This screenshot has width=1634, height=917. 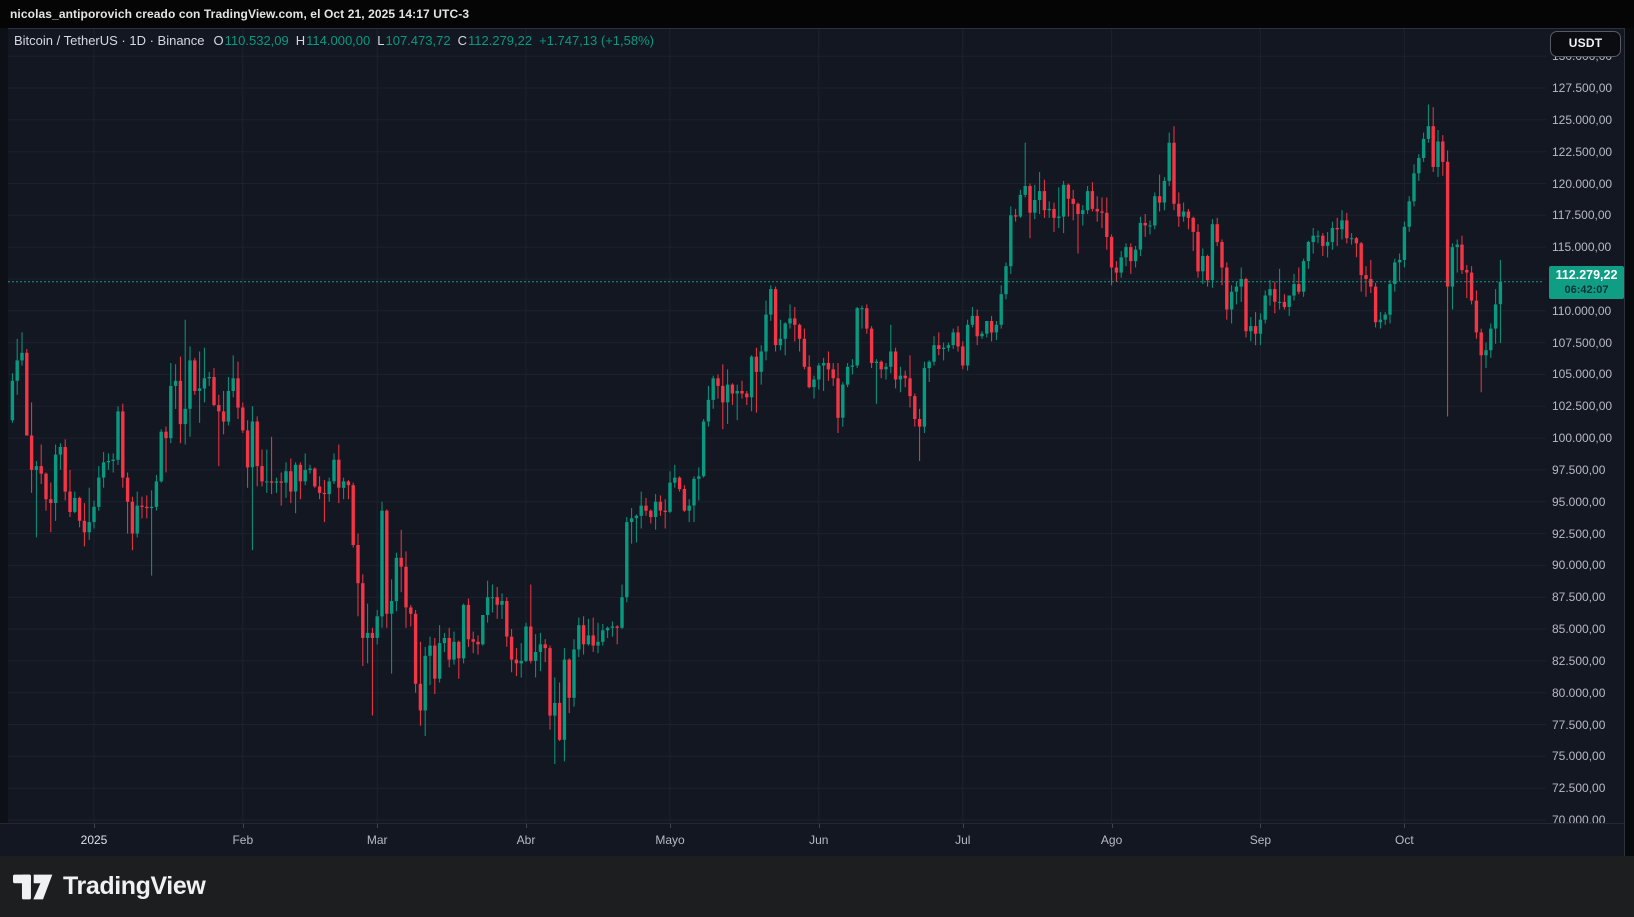 I want to click on widget-top-border, so click(x=812, y=28).